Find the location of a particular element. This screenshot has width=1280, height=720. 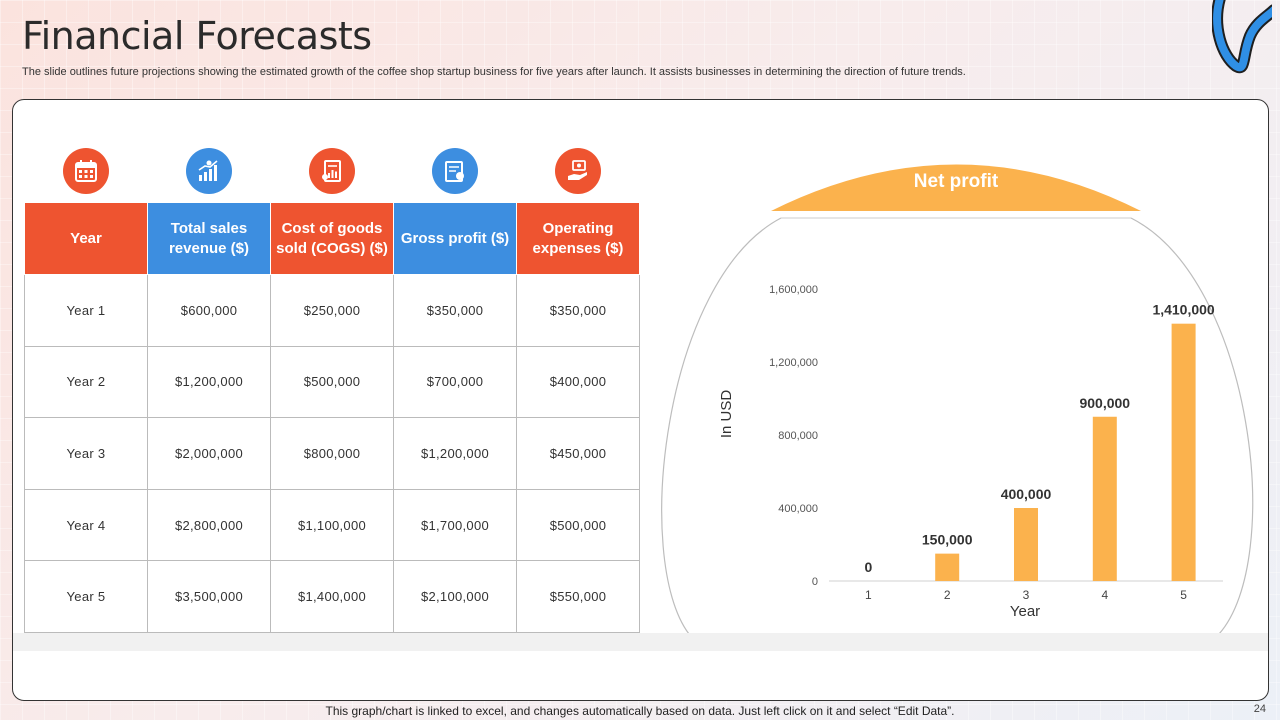

header-year: Year is located at coordinates (86, 238).